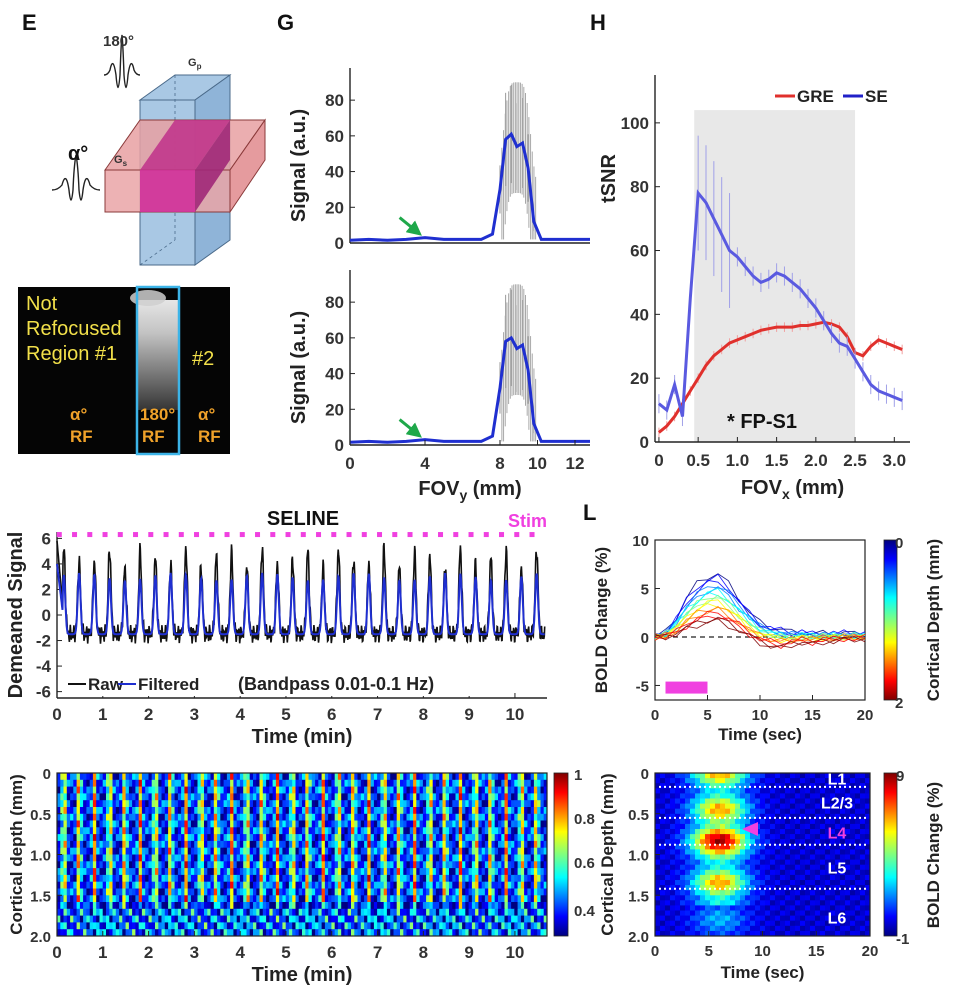 The height and width of the screenshot is (1000, 956). I want to click on k-xtick-label: 9, so click(468, 714).